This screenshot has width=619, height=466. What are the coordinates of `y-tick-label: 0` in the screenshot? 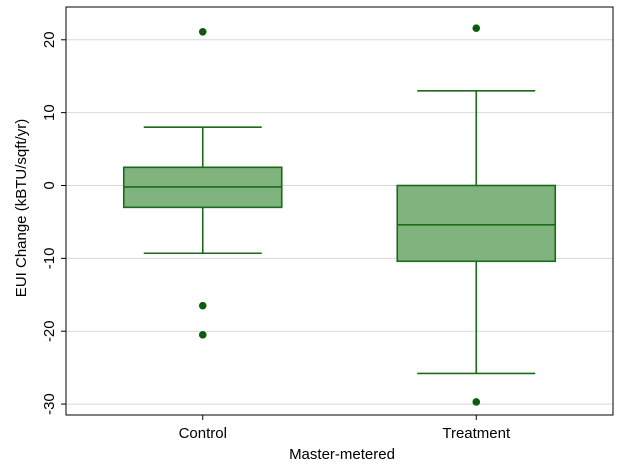 It's located at (49, 185).